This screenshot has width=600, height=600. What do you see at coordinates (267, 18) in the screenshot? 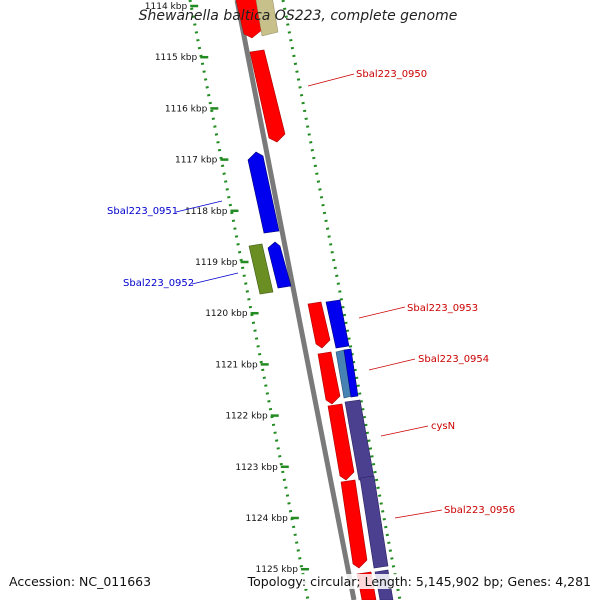
I see `gene-arrow-partial-top-tan` at bounding box center [267, 18].